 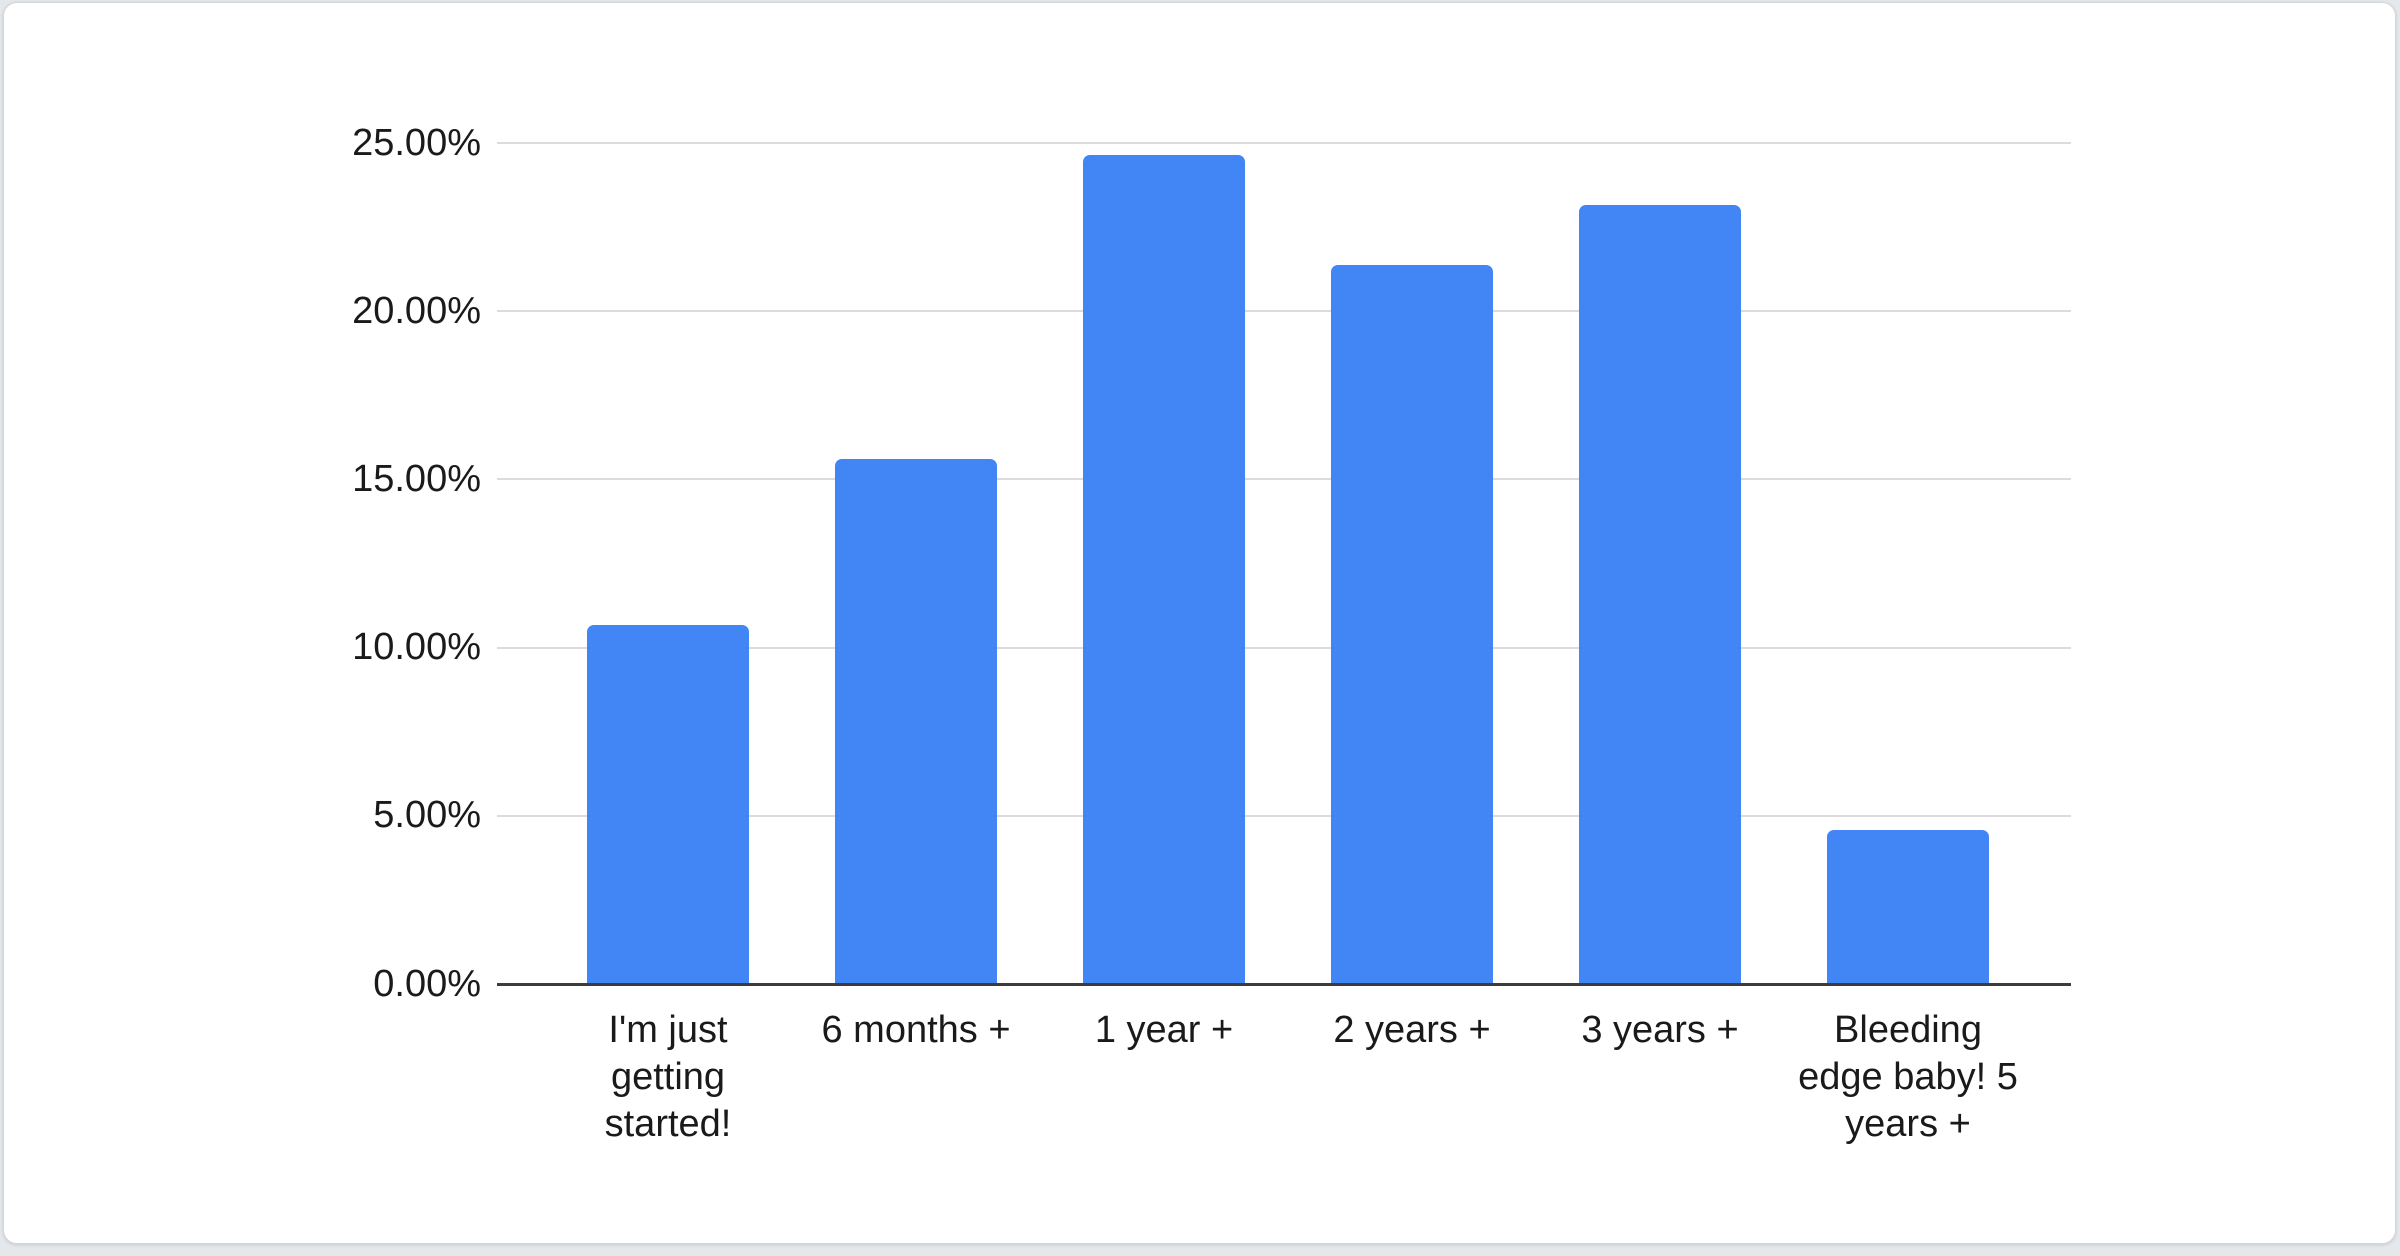 What do you see at coordinates (1660, 1030) in the screenshot?
I see `x-axis-category-label: 3 years +` at bounding box center [1660, 1030].